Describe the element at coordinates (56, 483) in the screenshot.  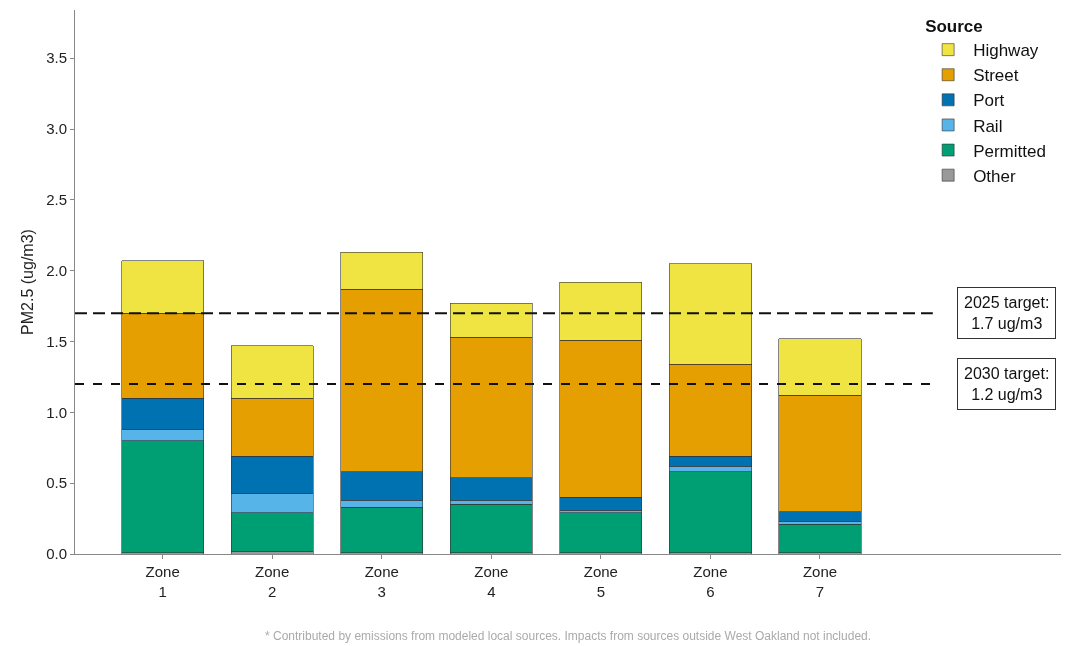
I see `y-tick-label: 0.5` at that location.